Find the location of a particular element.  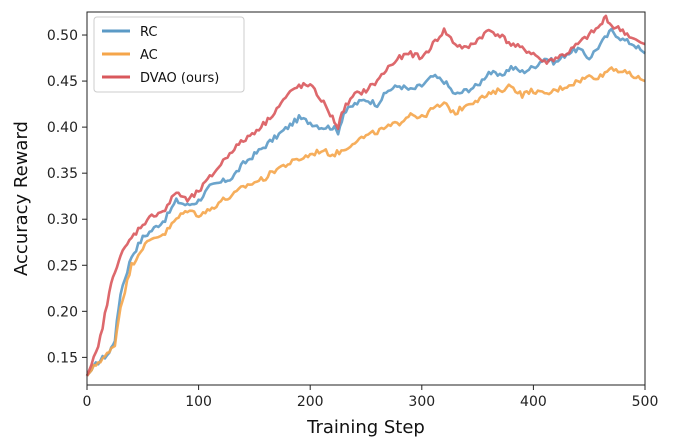

legend-box is located at coordinates (169, 54).